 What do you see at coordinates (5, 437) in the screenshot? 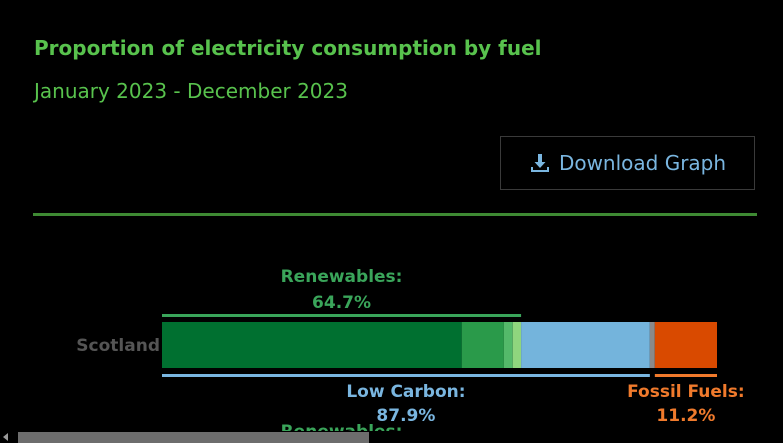
I see `scroll-left-arrow-icon` at bounding box center [5, 437].